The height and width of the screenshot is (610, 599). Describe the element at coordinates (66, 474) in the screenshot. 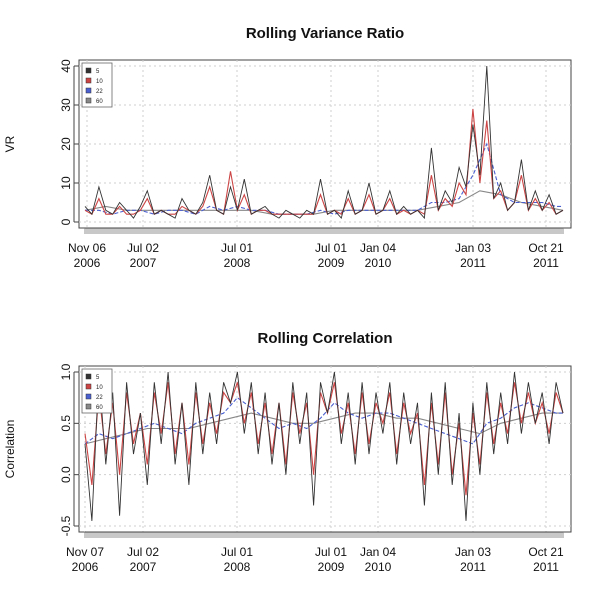

I see `y-tick-label: 0.0` at that location.